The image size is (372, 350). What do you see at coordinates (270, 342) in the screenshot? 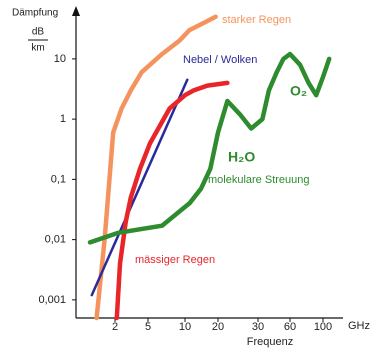
I see `x-label: Frequenz` at bounding box center [270, 342].